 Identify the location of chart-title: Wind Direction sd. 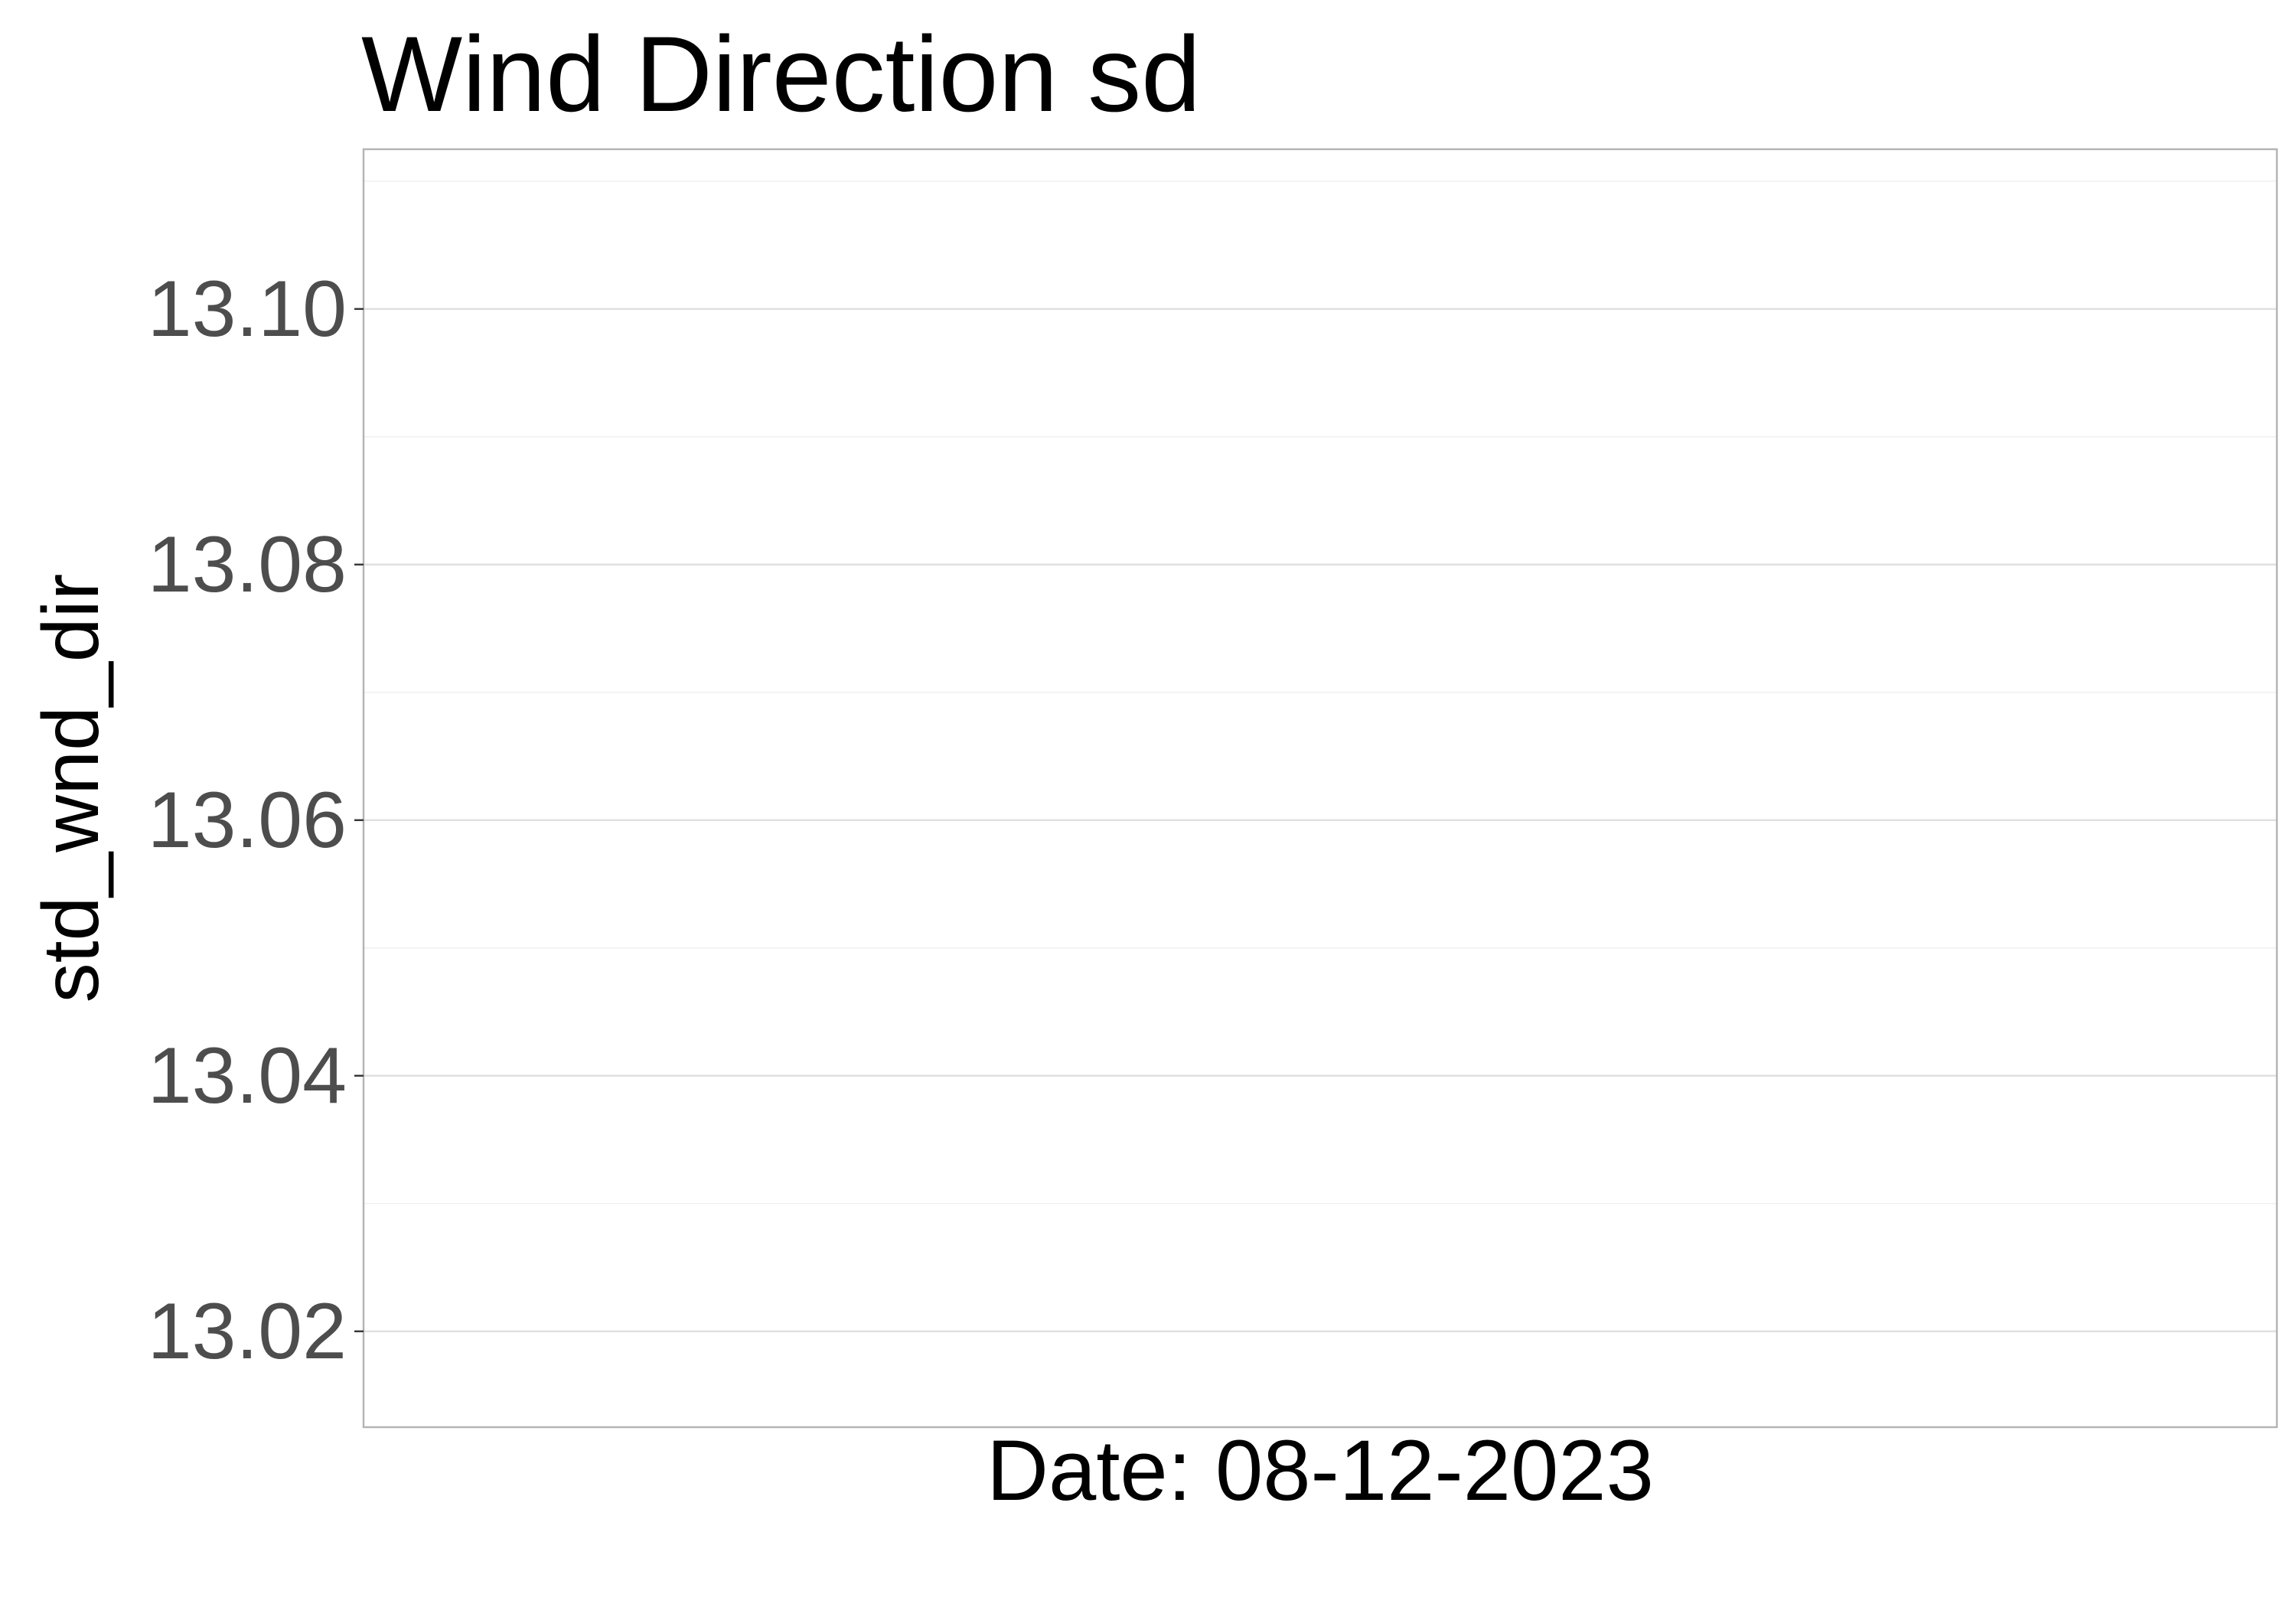
(781, 74).